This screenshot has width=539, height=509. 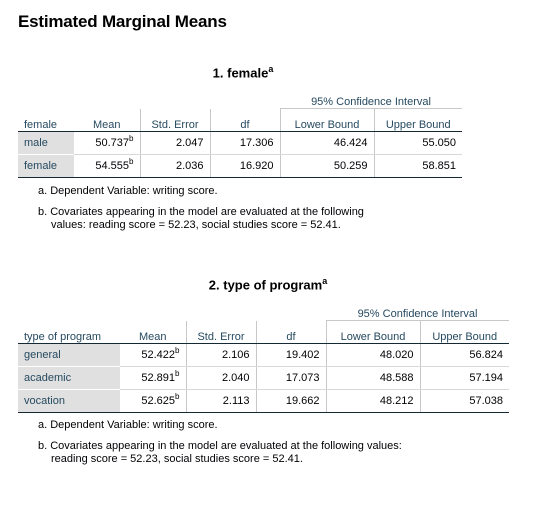 I want to click on col-header-factor: type of program, so click(x=69, y=332).